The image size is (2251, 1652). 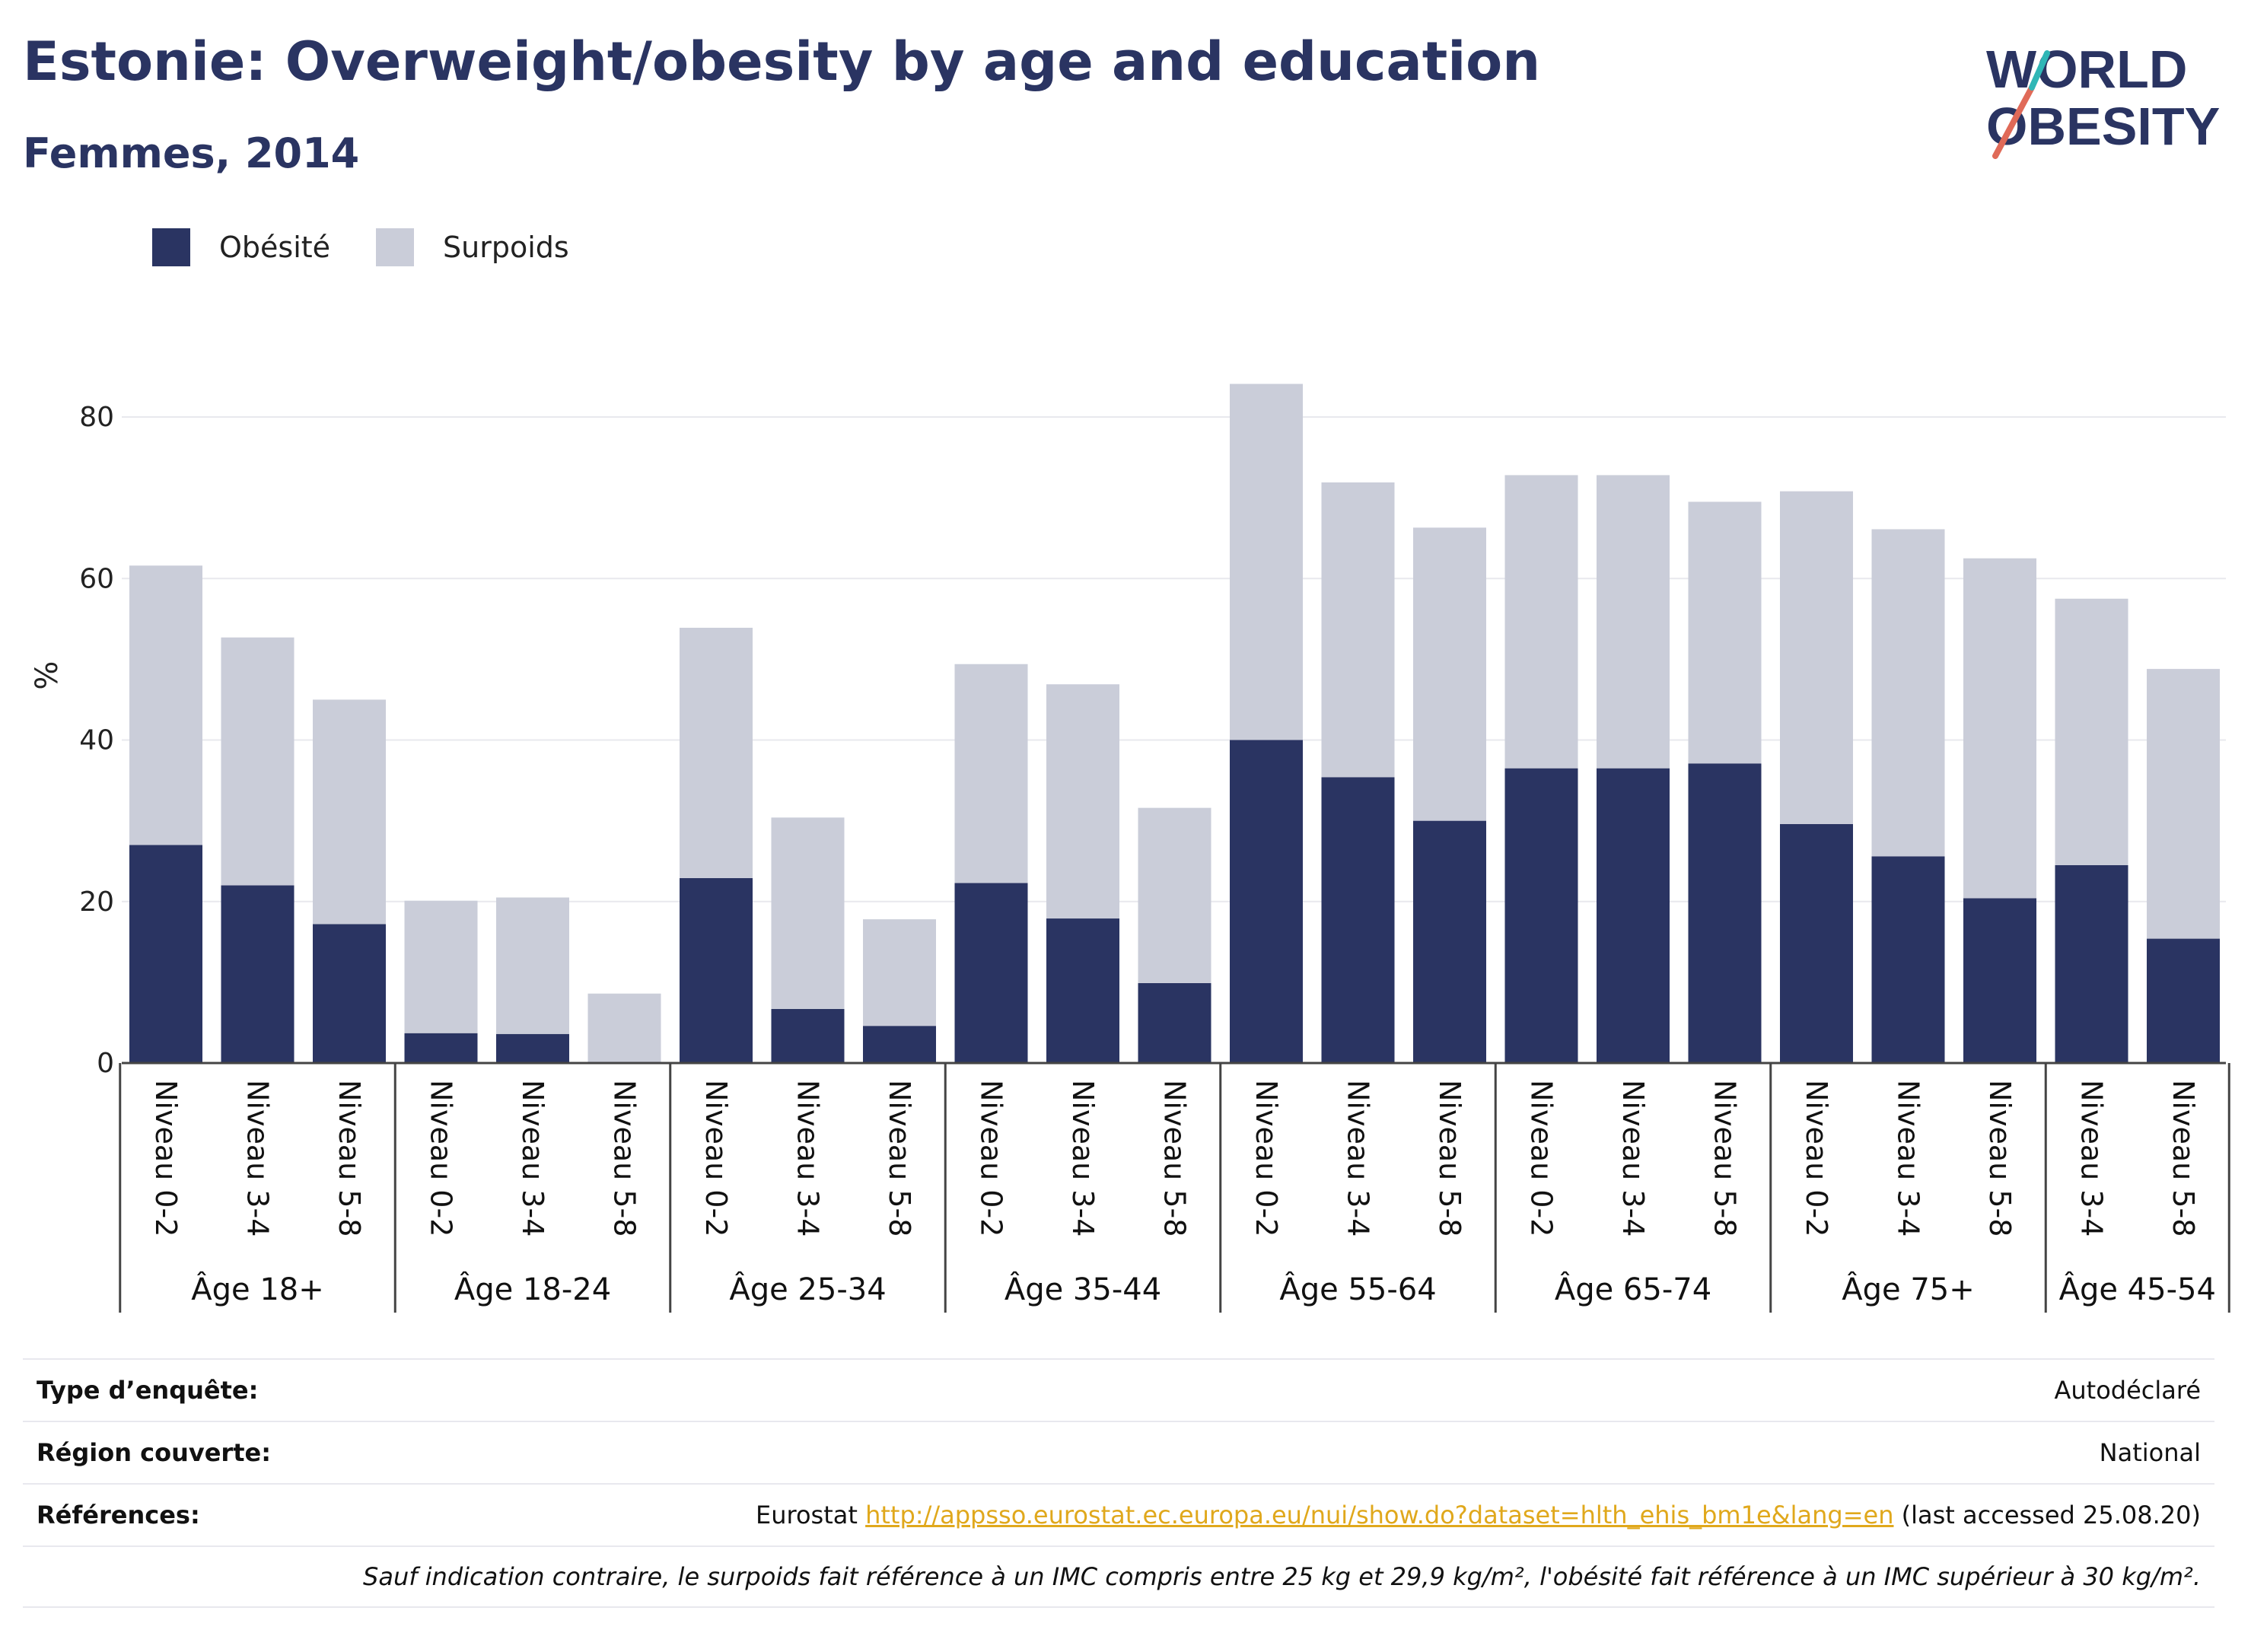 What do you see at coordinates (395, 247) in the screenshot?
I see `legend-swatch-surpoids` at bounding box center [395, 247].